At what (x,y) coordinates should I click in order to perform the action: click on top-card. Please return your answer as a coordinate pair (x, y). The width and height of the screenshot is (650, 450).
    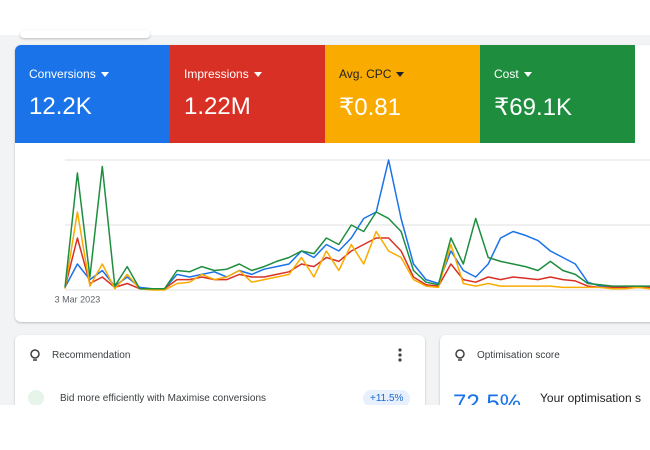
    Looking at the image, I should click on (85, 34).